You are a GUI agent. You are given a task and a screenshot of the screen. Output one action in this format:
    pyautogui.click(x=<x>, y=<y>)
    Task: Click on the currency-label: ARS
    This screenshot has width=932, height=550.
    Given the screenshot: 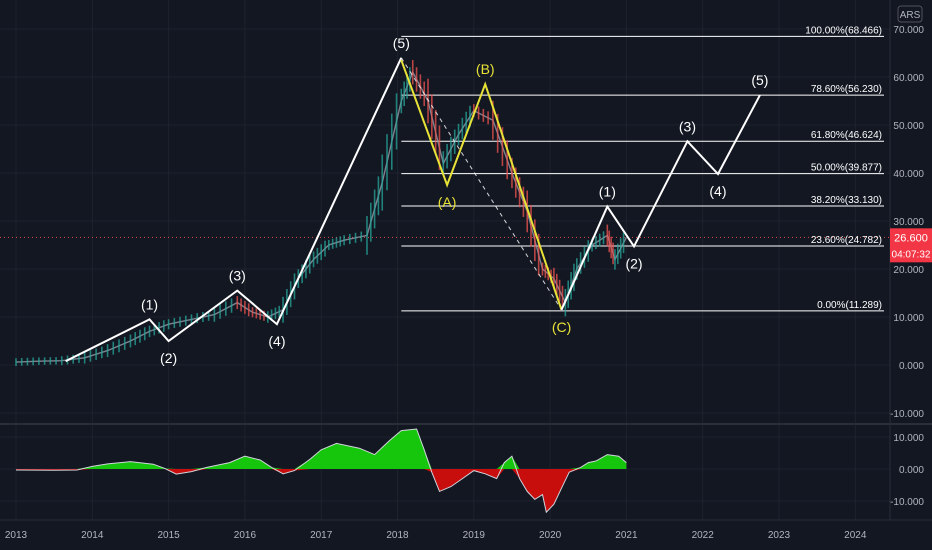 What is the action you would take?
    pyautogui.click(x=910, y=15)
    